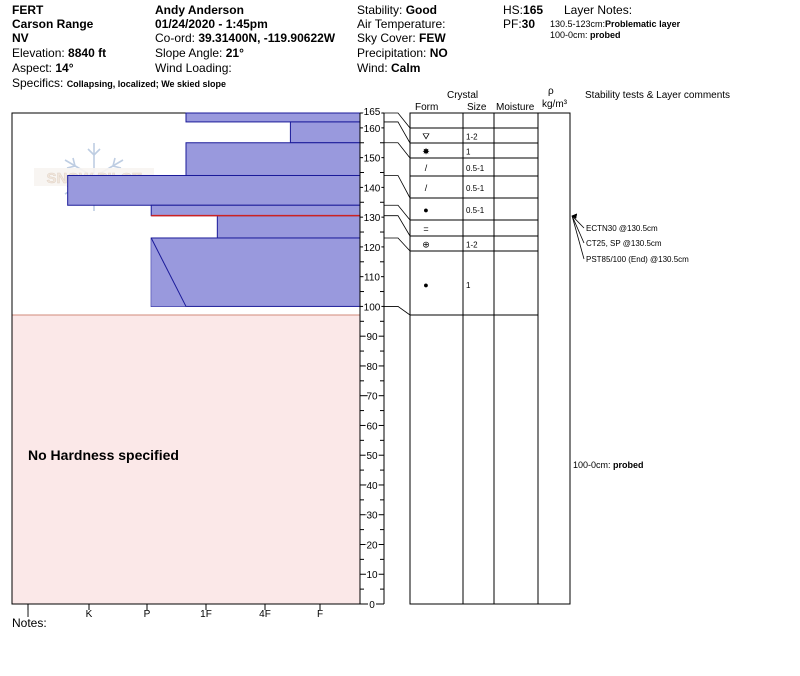  What do you see at coordinates (401, 24) in the screenshot?
I see `air-temperature: Air Temperature:` at bounding box center [401, 24].